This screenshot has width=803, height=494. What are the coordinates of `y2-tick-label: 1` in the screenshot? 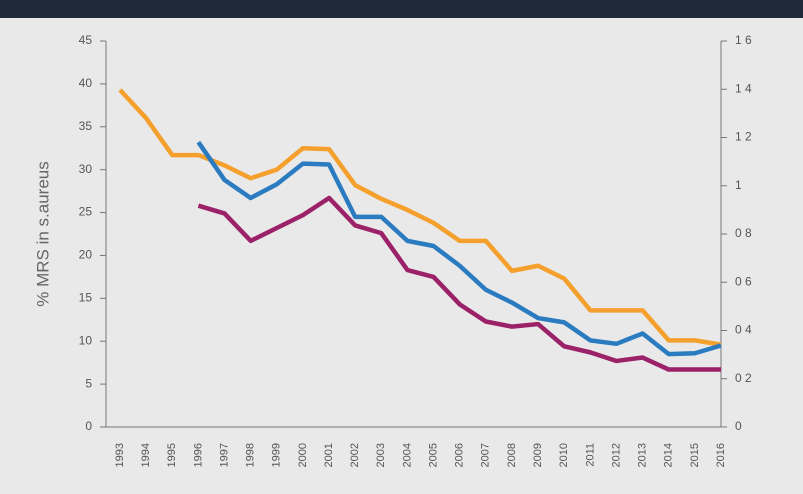 It's located at (738, 185).